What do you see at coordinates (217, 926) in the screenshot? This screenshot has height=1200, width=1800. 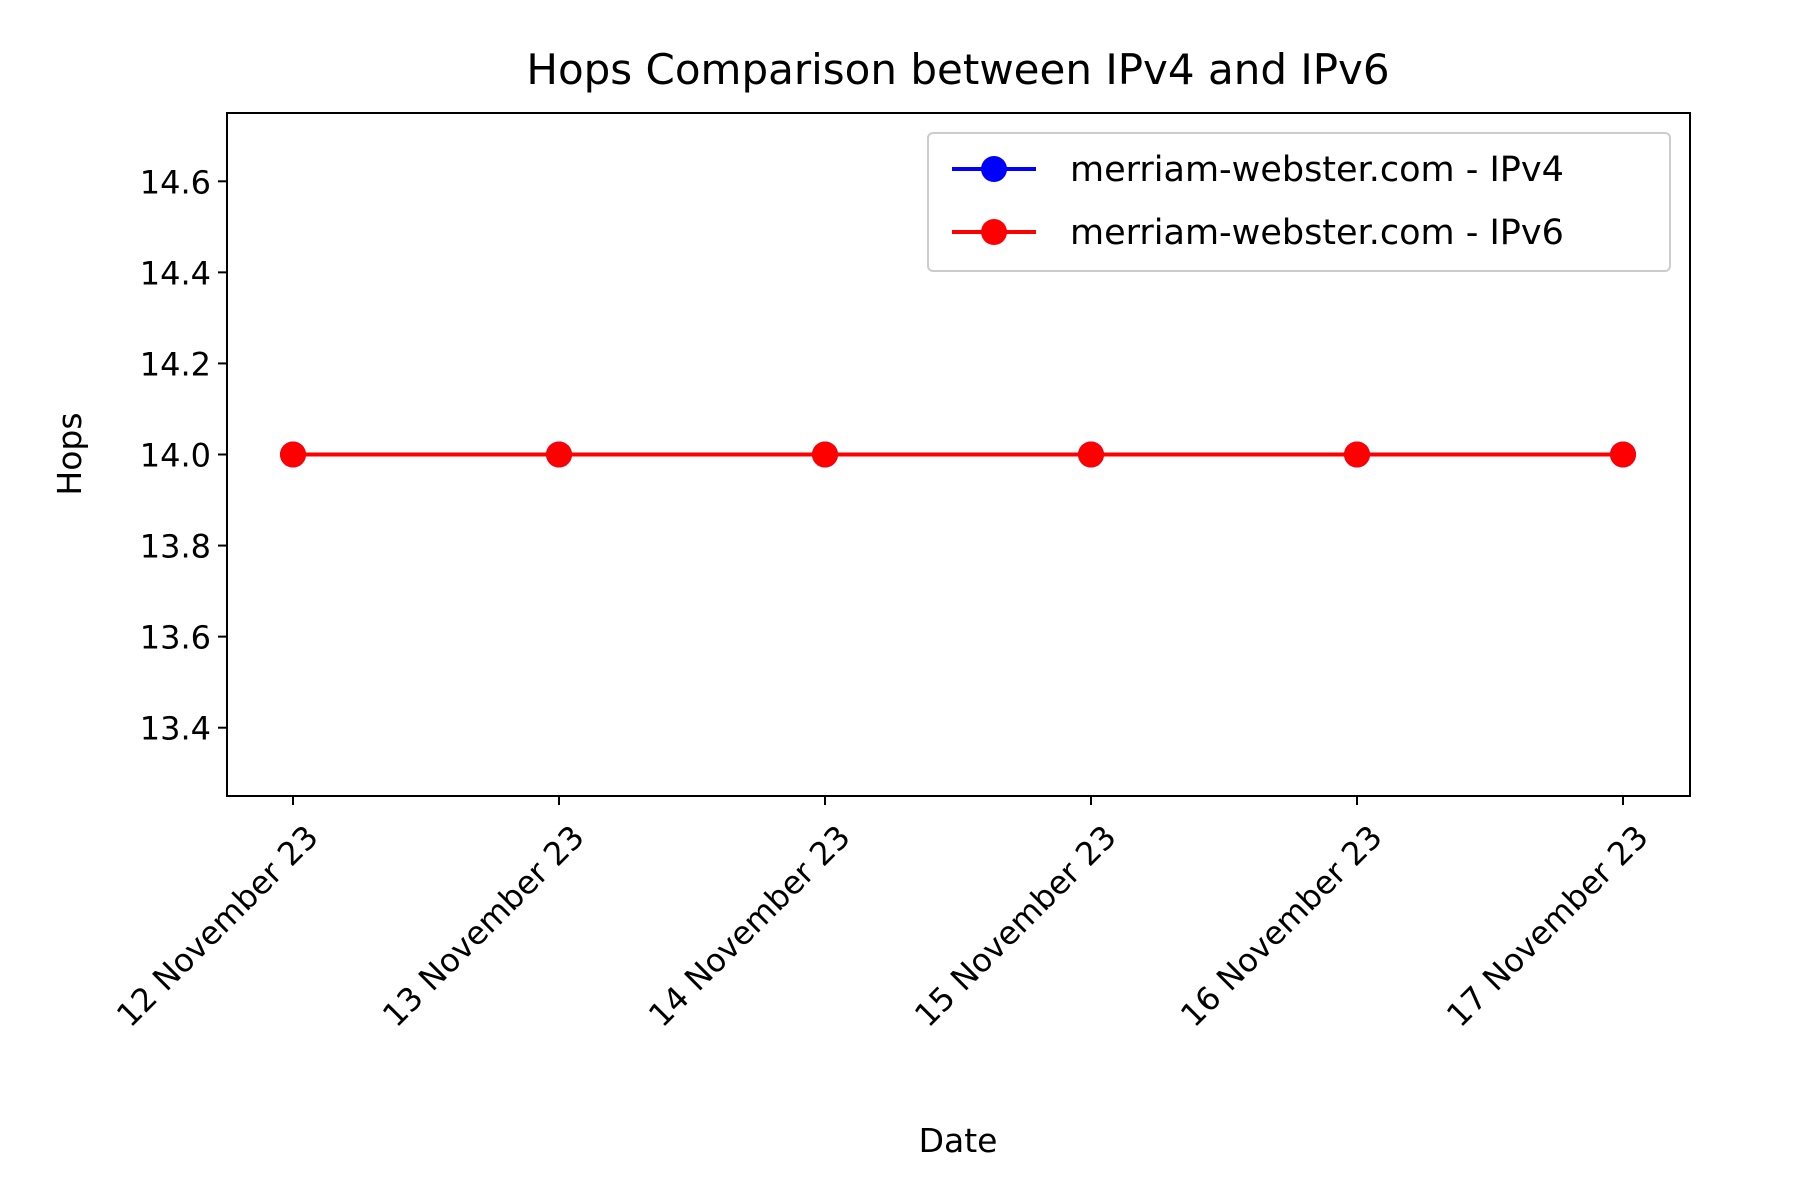 I see `x-tick-label: 12 November 23` at bounding box center [217, 926].